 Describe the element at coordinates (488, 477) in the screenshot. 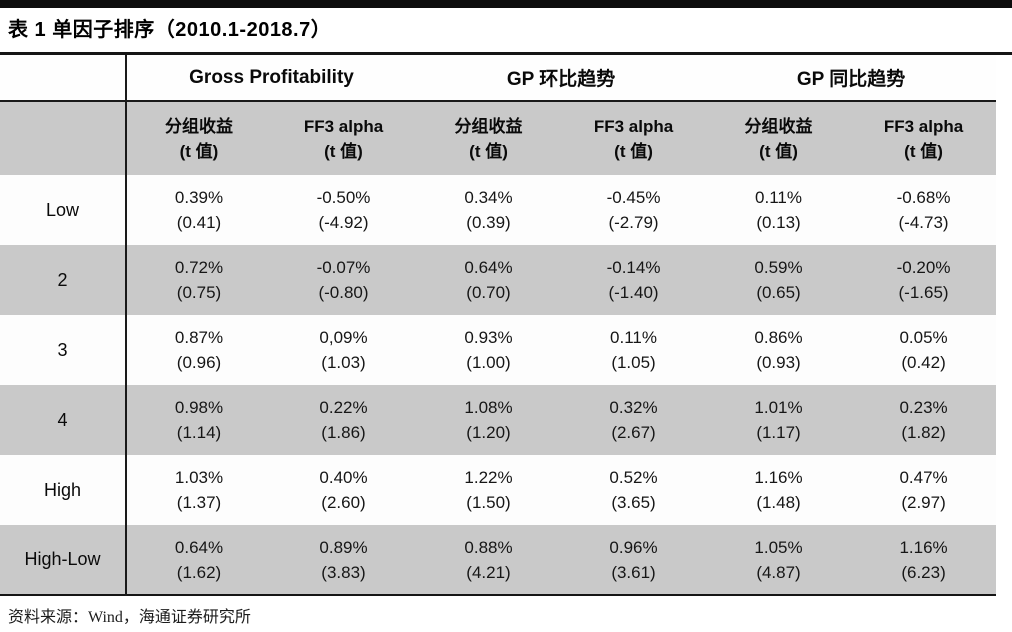

I see `cell-return-value: 1.22%` at that location.